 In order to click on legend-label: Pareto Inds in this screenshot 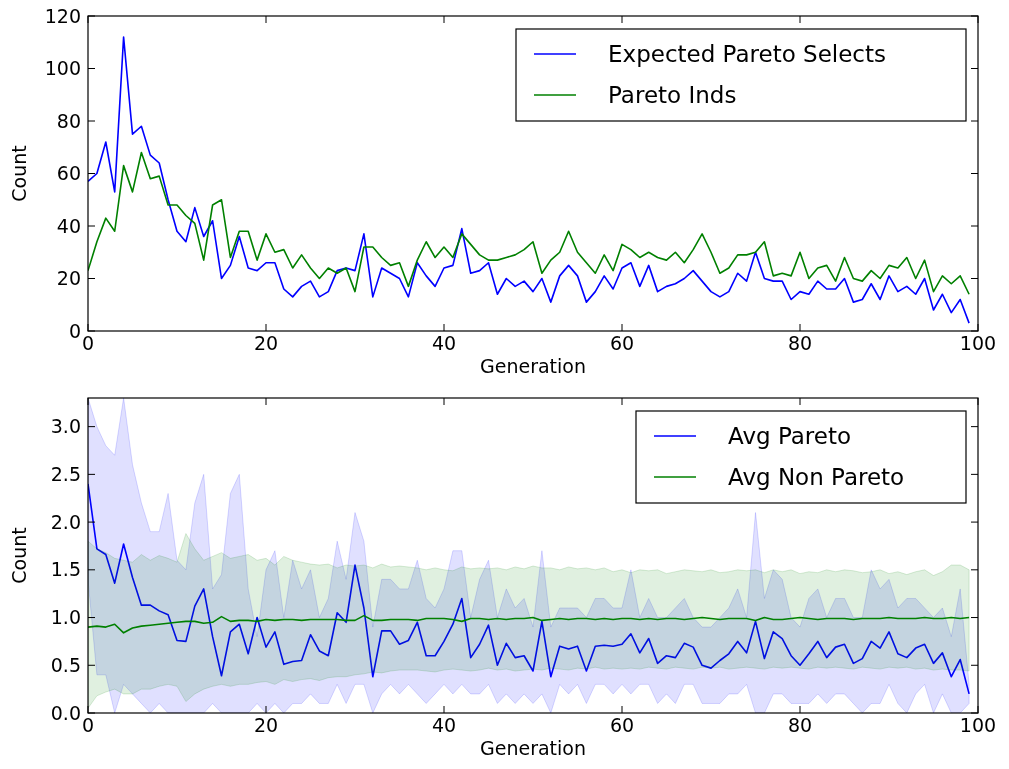, I will do `click(672, 95)`.